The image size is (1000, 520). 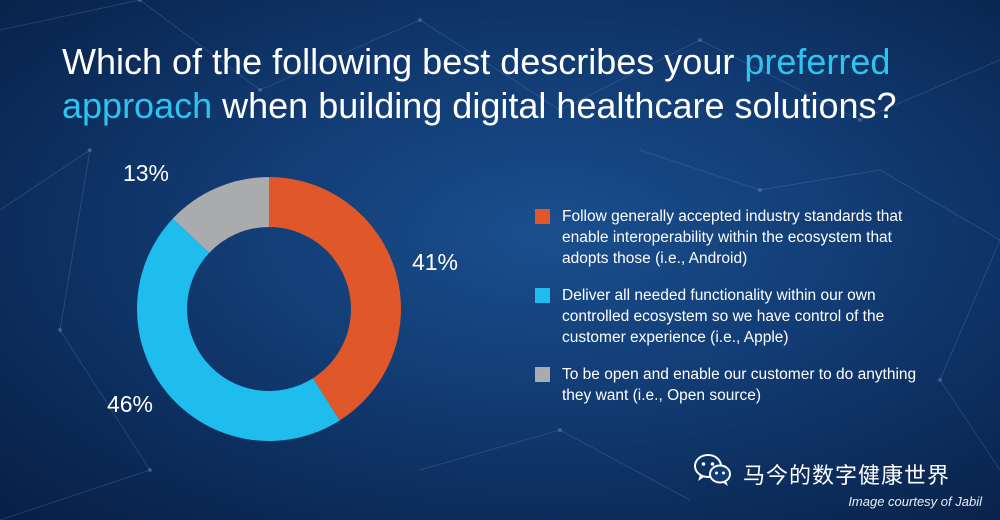 I want to click on slice-android-label: 41%, so click(x=435, y=262).